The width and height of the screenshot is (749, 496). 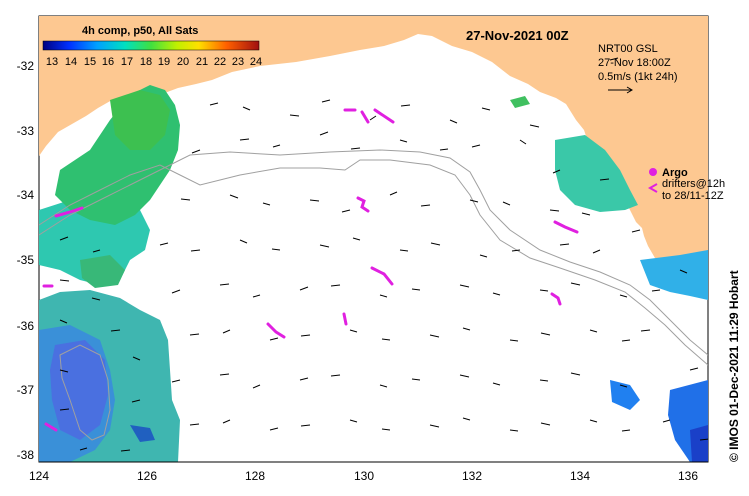 I want to click on y-tick: -33, so click(x=26, y=131).